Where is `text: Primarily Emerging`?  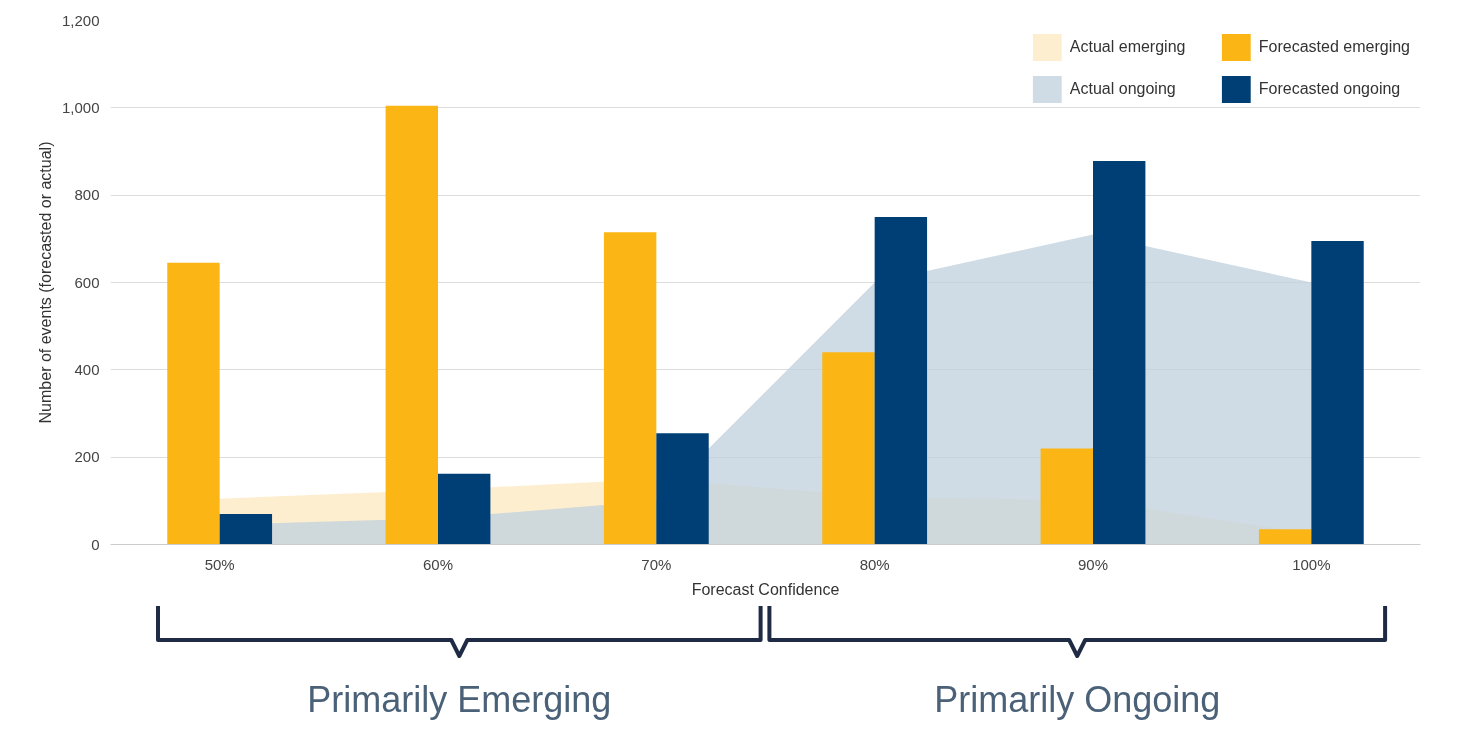
text: Primarily Emerging is located at coordinates (459, 699).